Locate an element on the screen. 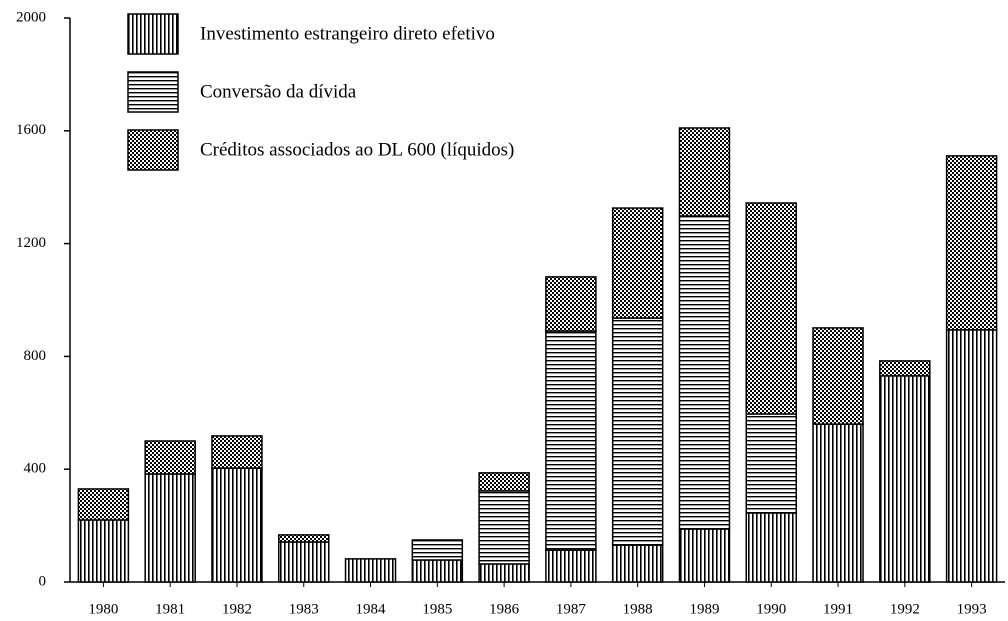  legend-label: Conversão da dívida is located at coordinates (278, 91).